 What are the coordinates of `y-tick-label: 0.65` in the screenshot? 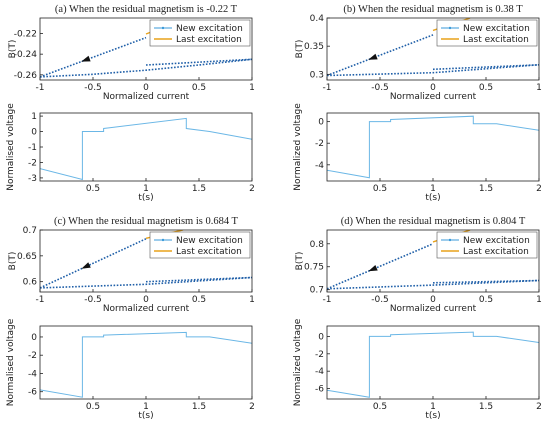 It's located at (27, 257).